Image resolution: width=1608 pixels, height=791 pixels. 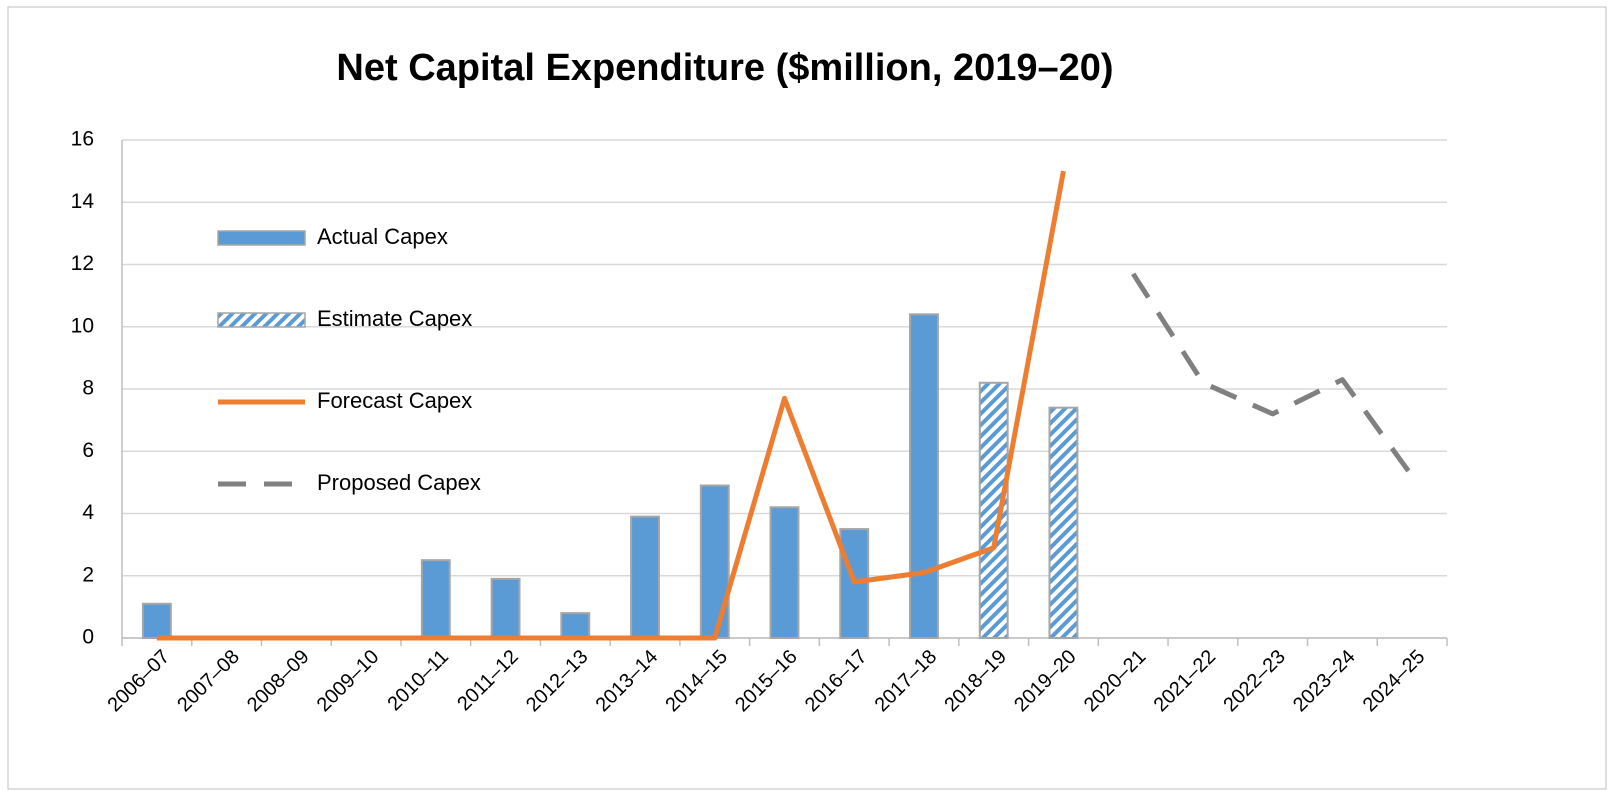 What do you see at coordinates (82, 263) in the screenshot?
I see `y-tick-label: 12` at bounding box center [82, 263].